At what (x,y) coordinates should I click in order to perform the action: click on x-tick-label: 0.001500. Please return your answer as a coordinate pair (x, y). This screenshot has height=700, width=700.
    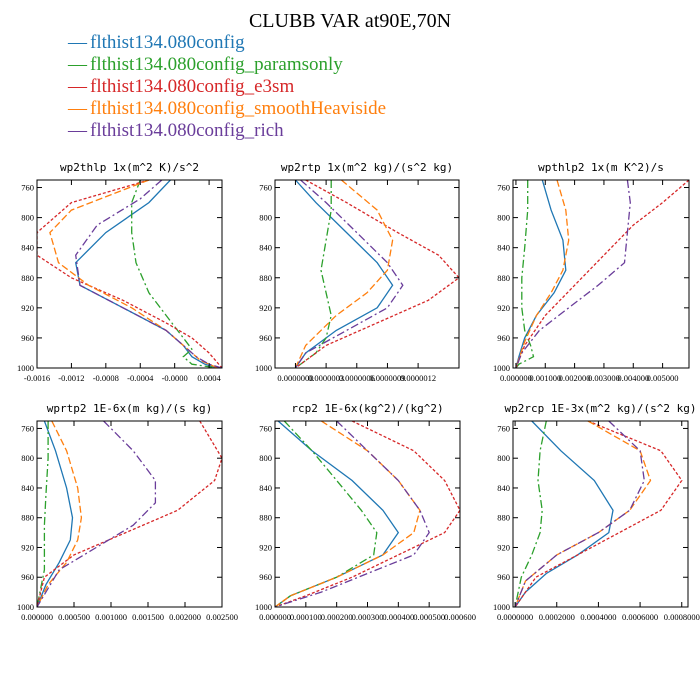
    Looking at the image, I should click on (148, 617).